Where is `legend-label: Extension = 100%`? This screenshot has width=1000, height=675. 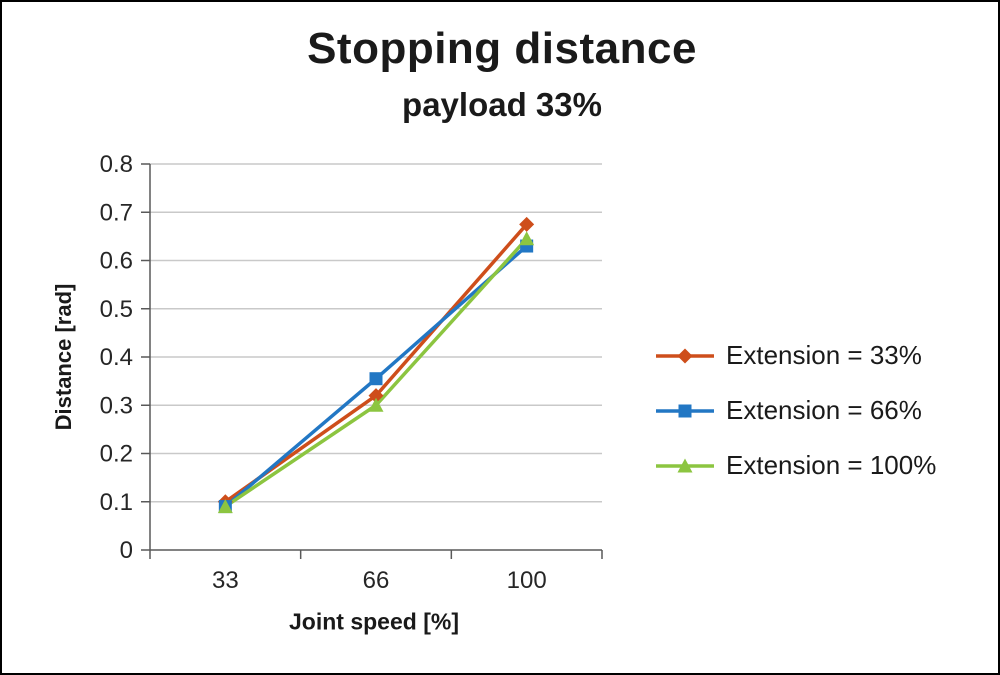
legend-label: Extension = 100% is located at coordinates (831, 465).